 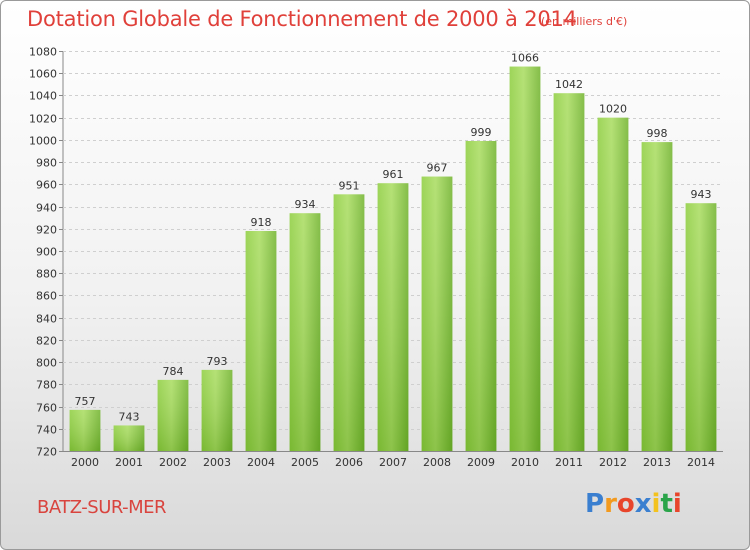 I want to click on value-label-2013: 998, so click(x=657, y=133).